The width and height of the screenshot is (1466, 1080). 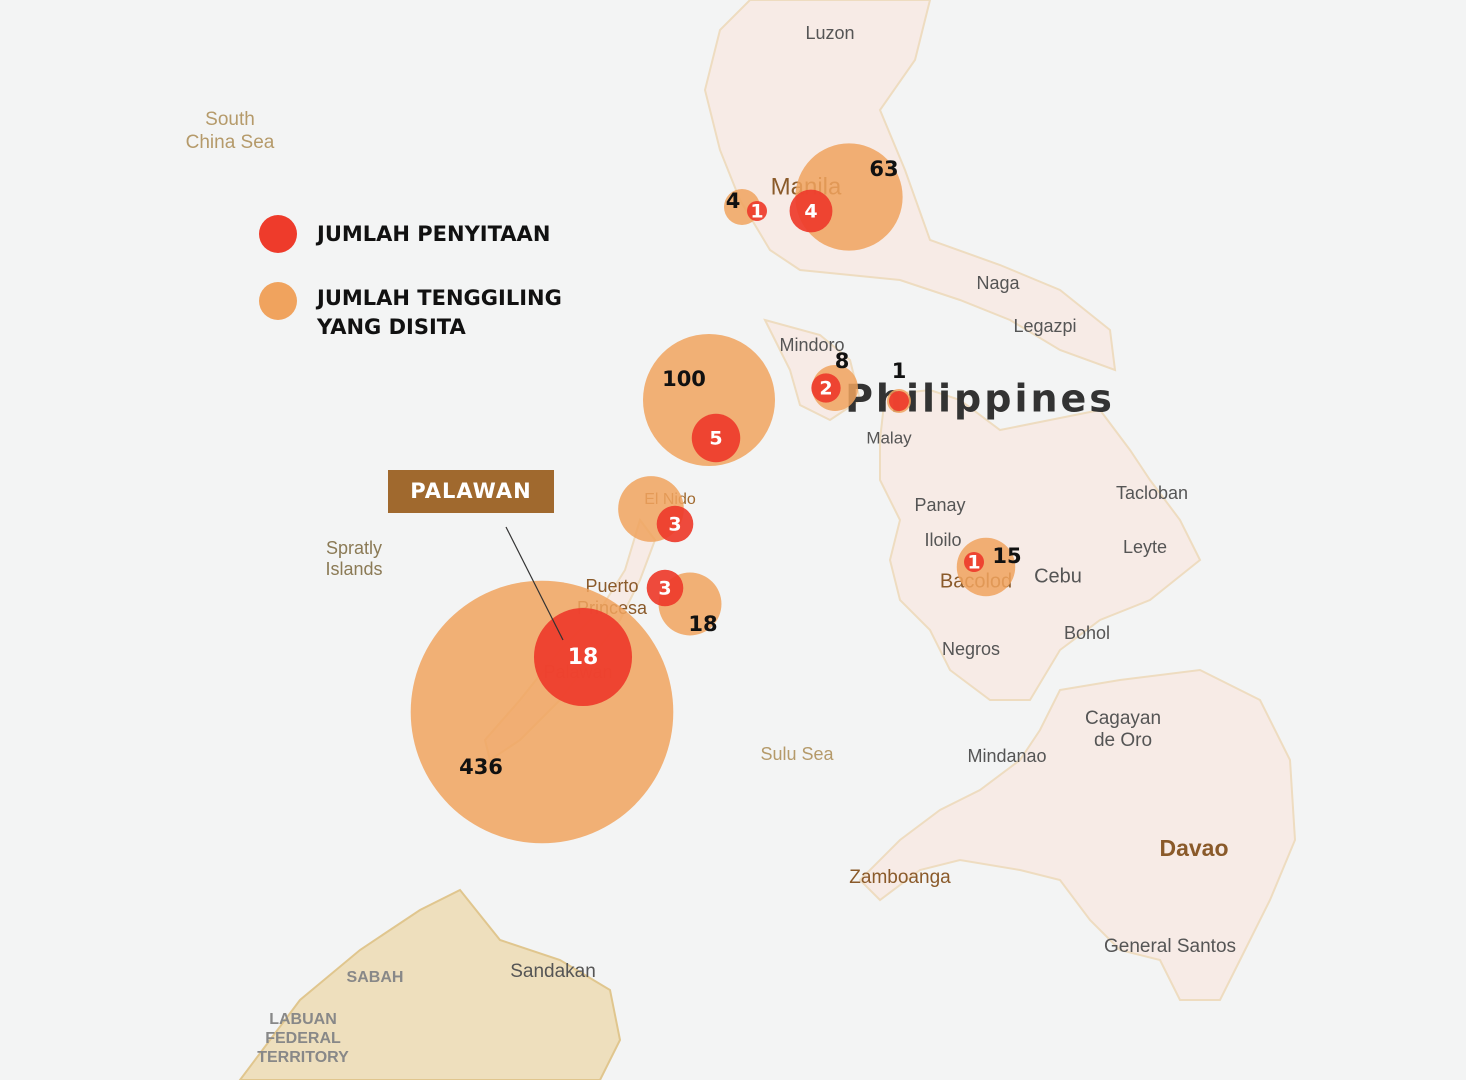 I want to click on place-label: Legazpi, so click(x=1044, y=326).